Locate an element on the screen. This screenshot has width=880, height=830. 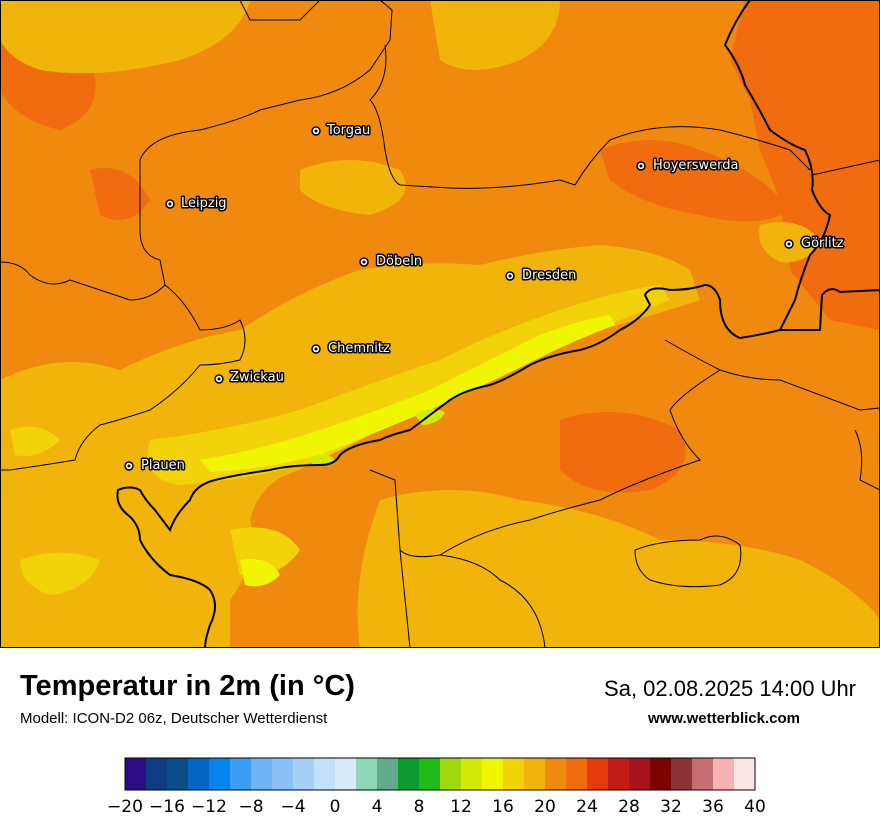
legend-tick-label: 0 is located at coordinates (335, 807).